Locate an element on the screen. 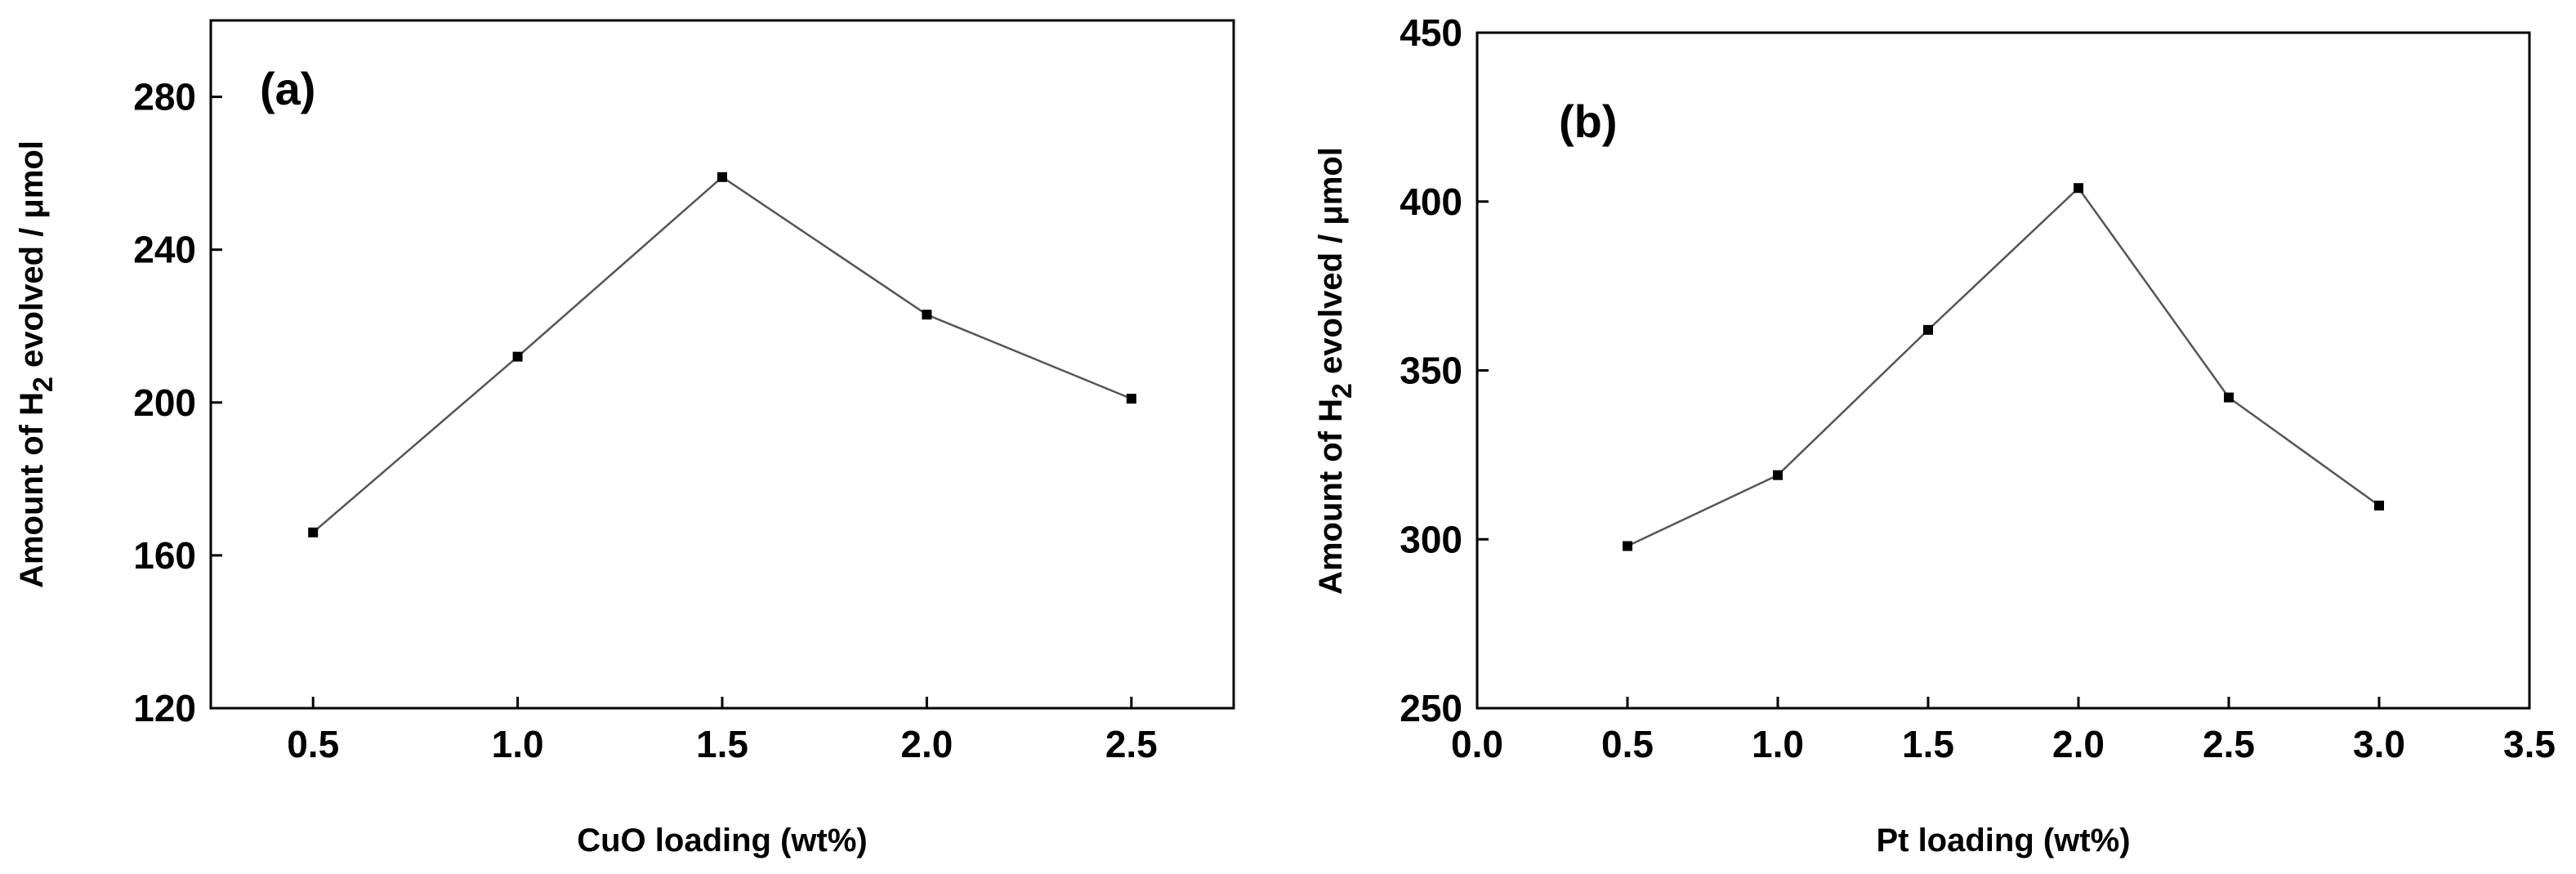 The height and width of the screenshot is (874, 2576). panel-a-y-axis-label: Amount of H2 evolved / μmol is located at coordinates (36, 364).